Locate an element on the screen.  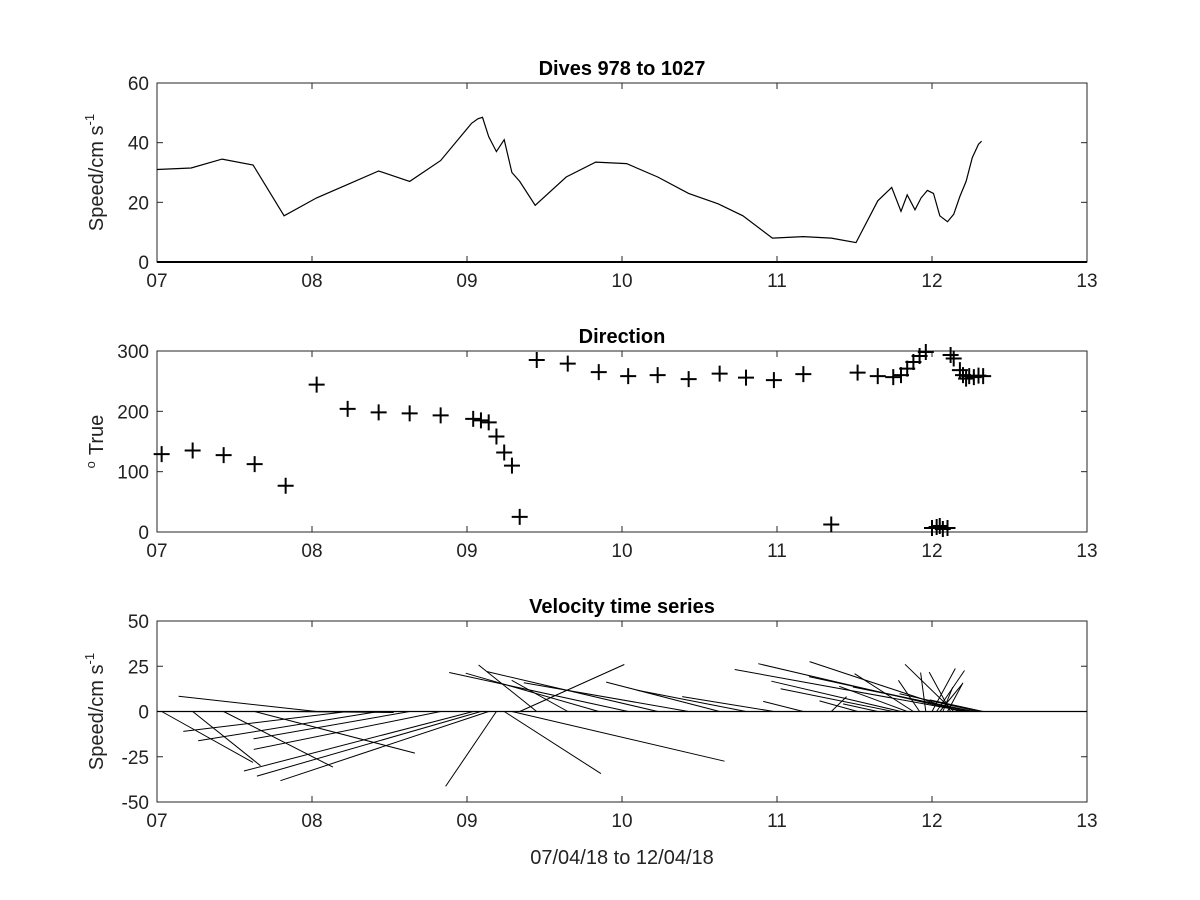
y-axis-label-text: True is located at coordinates (97, 435).